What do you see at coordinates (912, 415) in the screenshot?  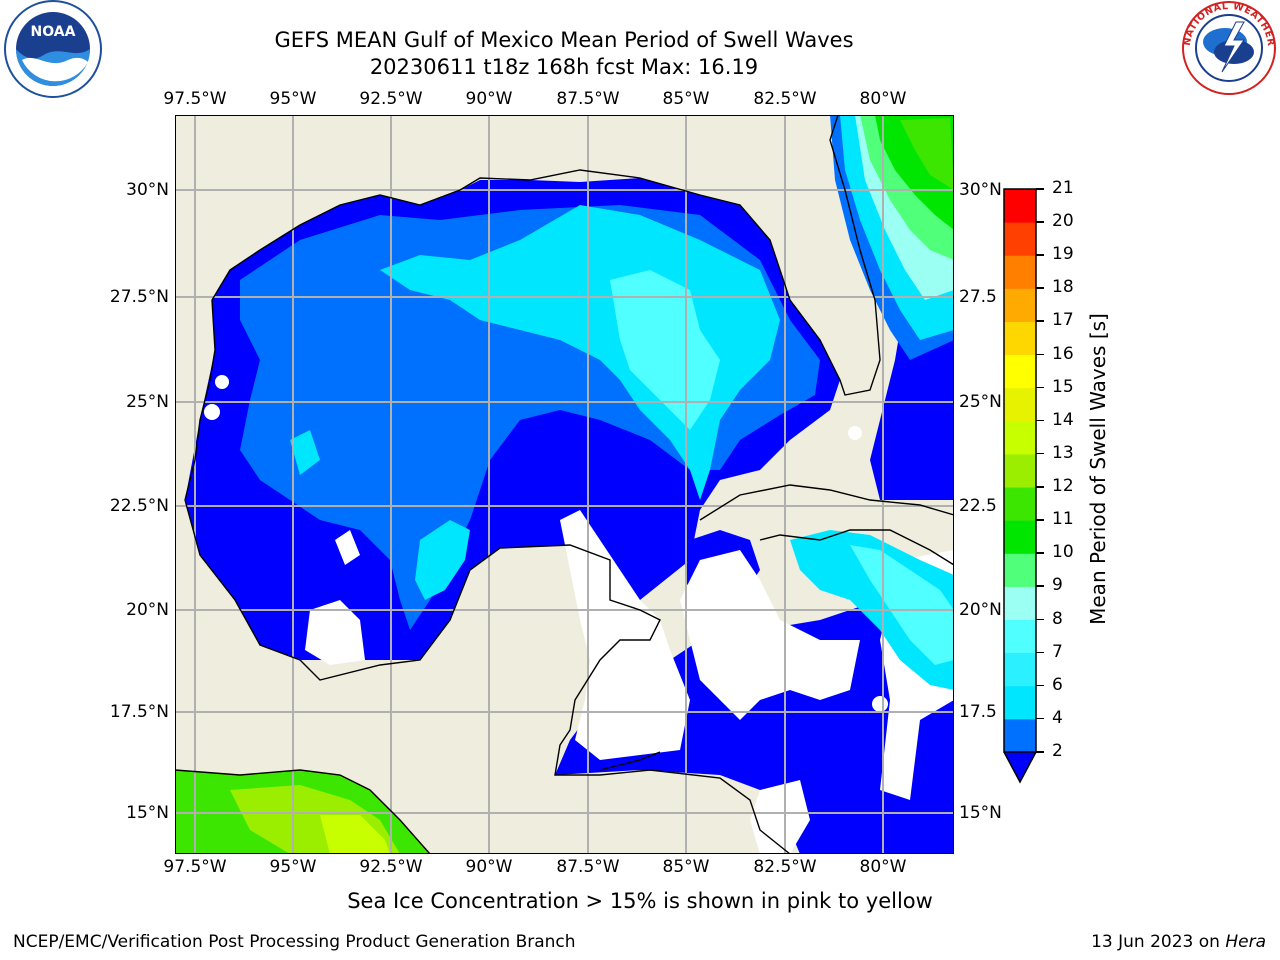 I see `atlantic-swell-2-4s` at bounding box center [912, 415].